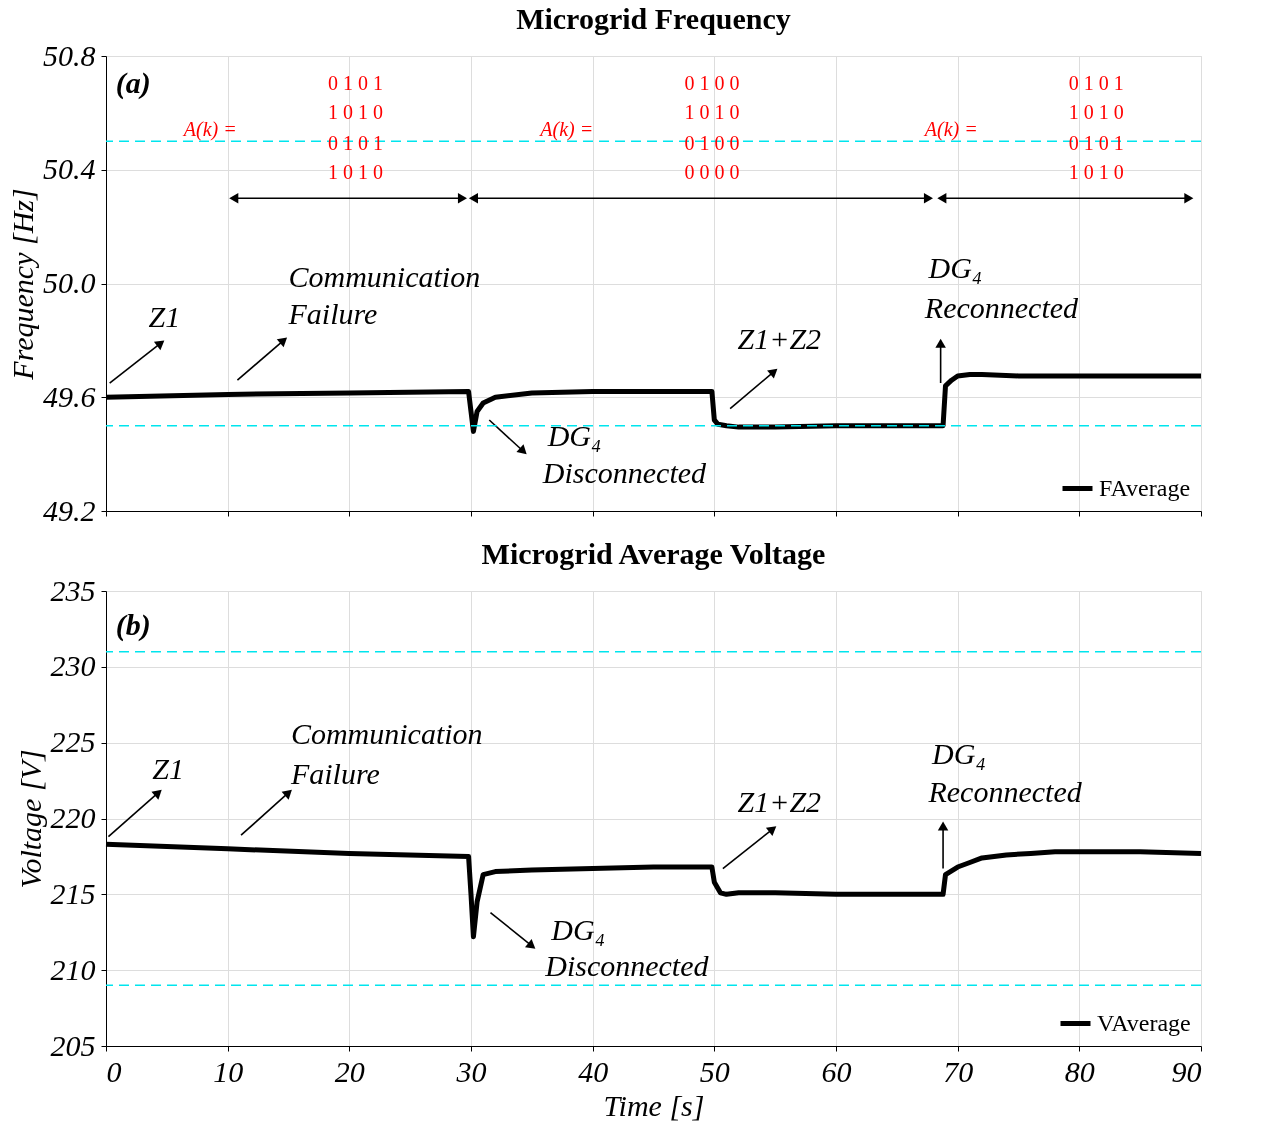 This screenshot has height=1125, width=1262. What do you see at coordinates (1145, 487) in the screenshot?
I see `legend-label: FAverage` at bounding box center [1145, 487].